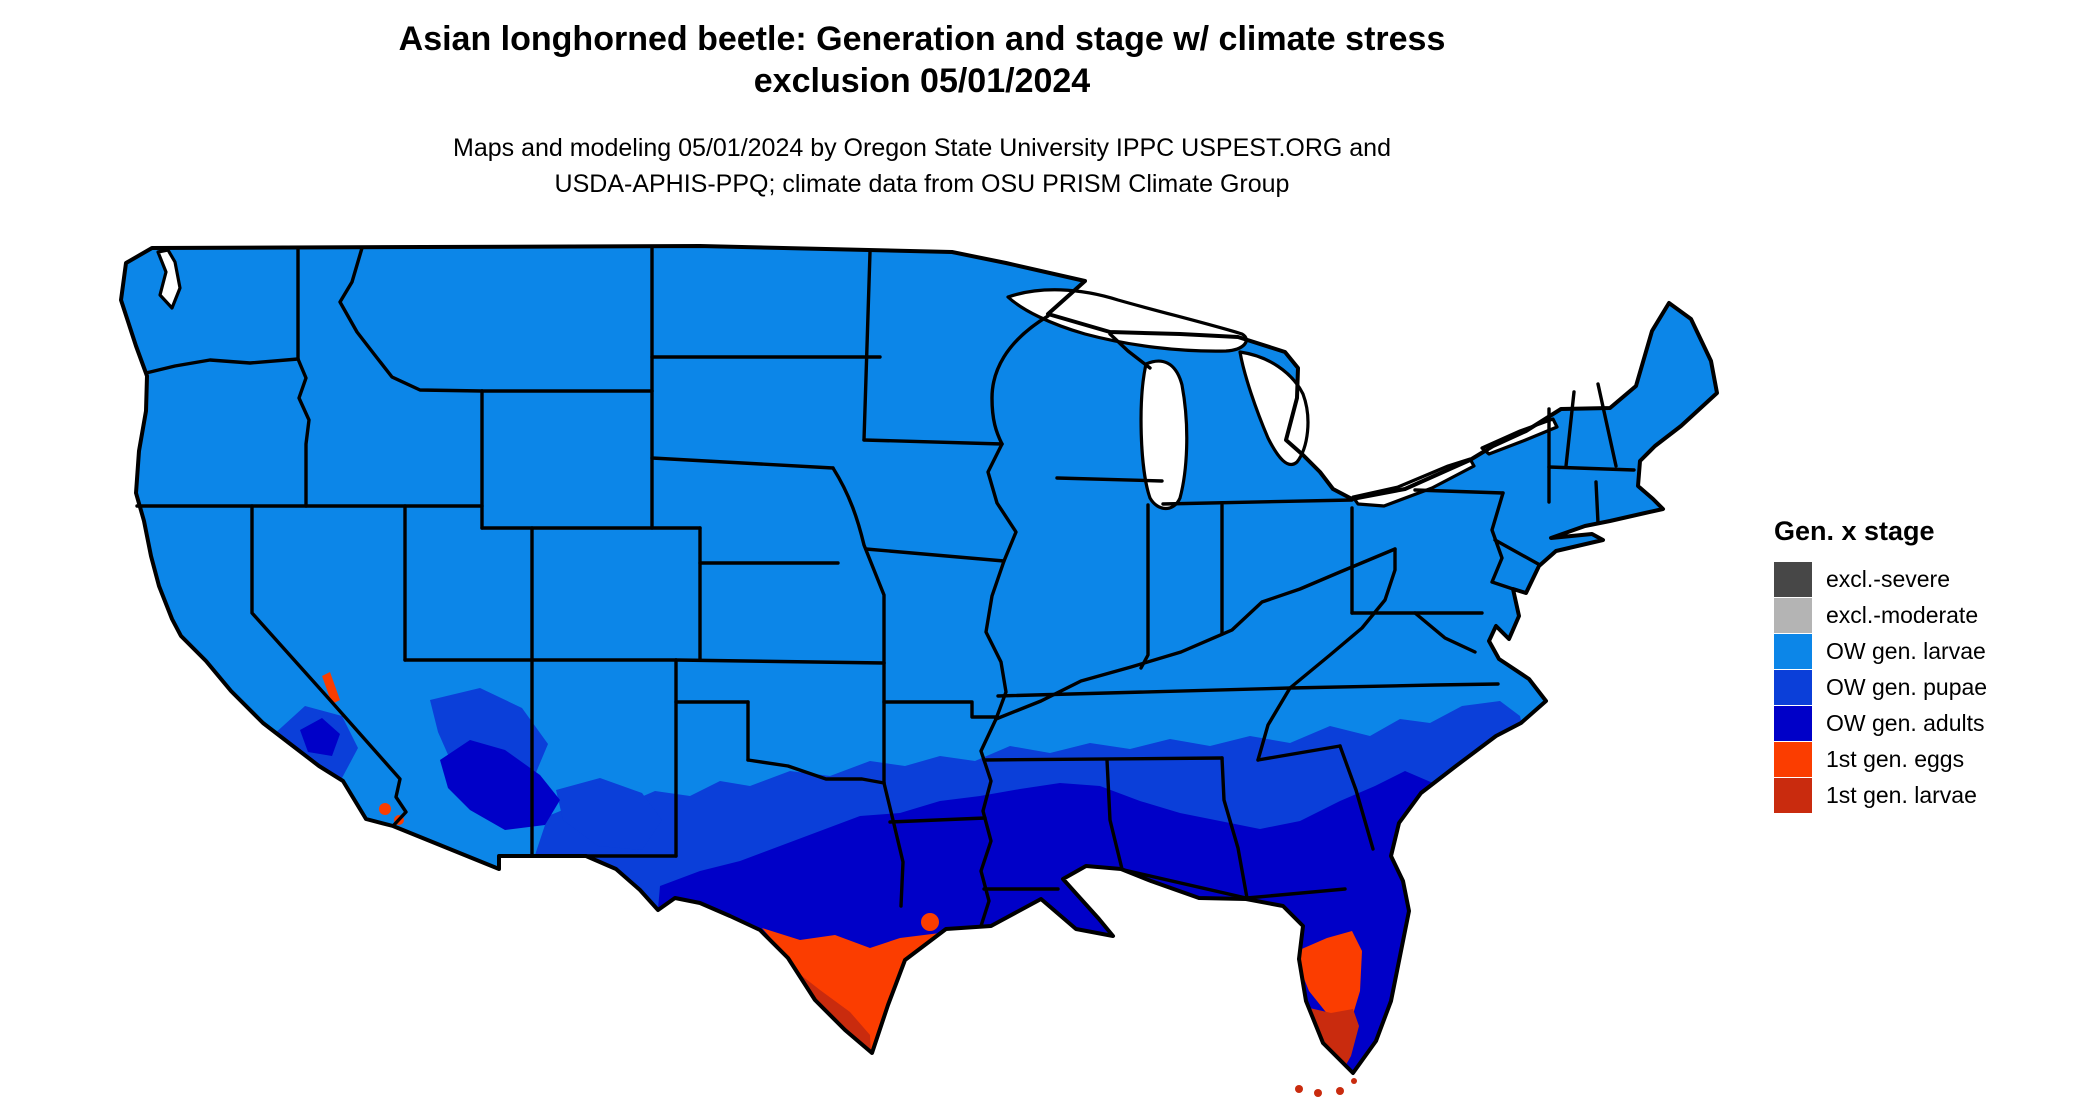  I want to click on page-title-line2: exclusion 05/01/2024, so click(922, 81).